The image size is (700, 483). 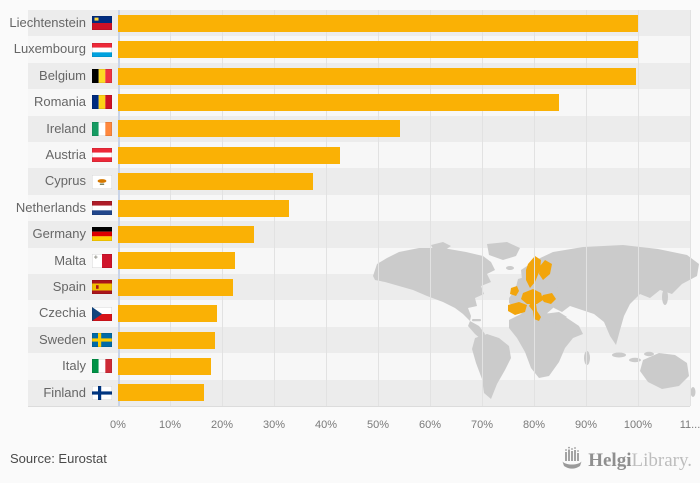 I want to click on brand-logo: Helgi Library., so click(x=626, y=461).